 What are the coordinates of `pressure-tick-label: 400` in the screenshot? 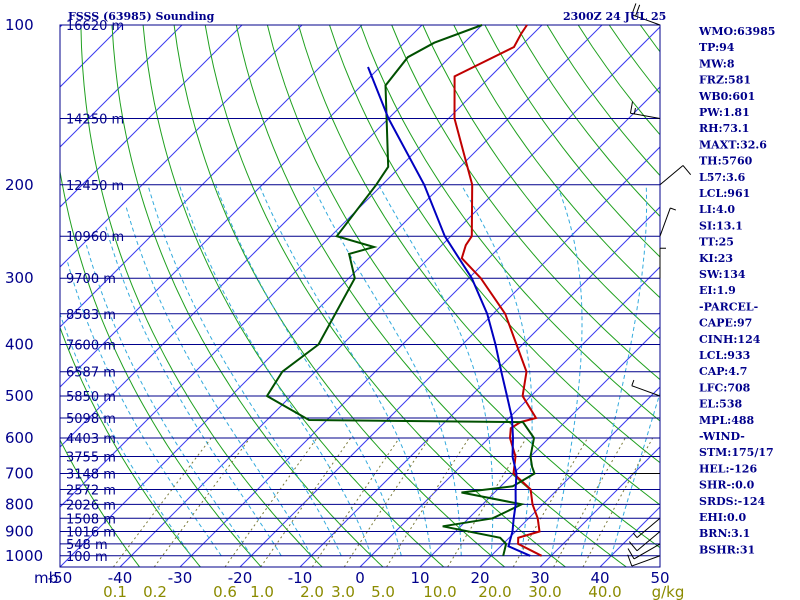 It's located at (19, 345).